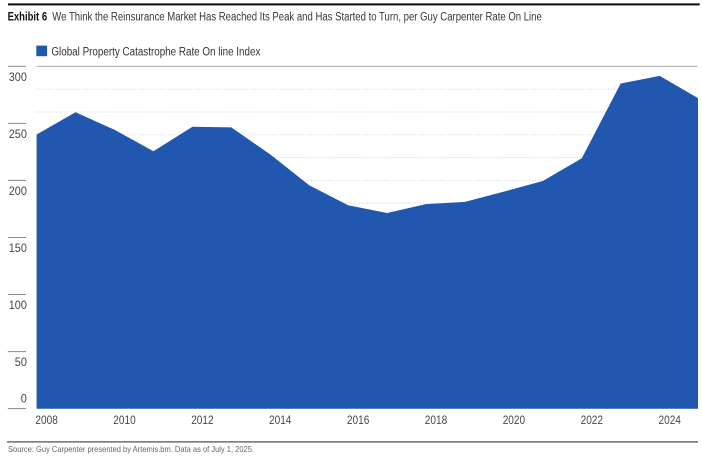  Describe the element at coordinates (514, 420) in the screenshot. I see `svg-text: 2020` at that location.